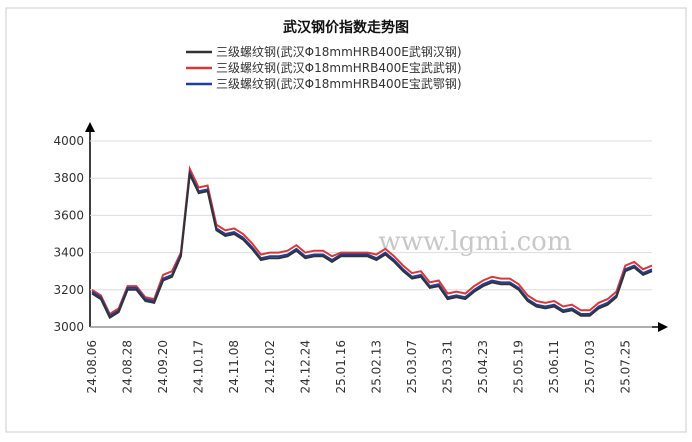  What do you see at coordinates (199, 366) in the screenshot?
I see `x-tick-label: 24.10.17` at bounding box center [199, 366].